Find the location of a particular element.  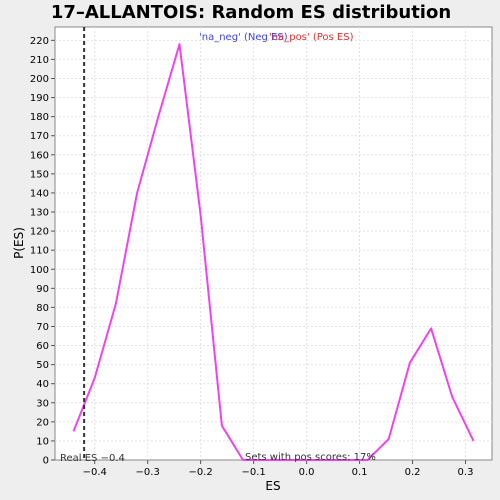

x-axis-ticks: −0.4 −0.3 −0.2 −0.1 0.0 0.1 0.2 0.3 is located at coordinates (278, 469).